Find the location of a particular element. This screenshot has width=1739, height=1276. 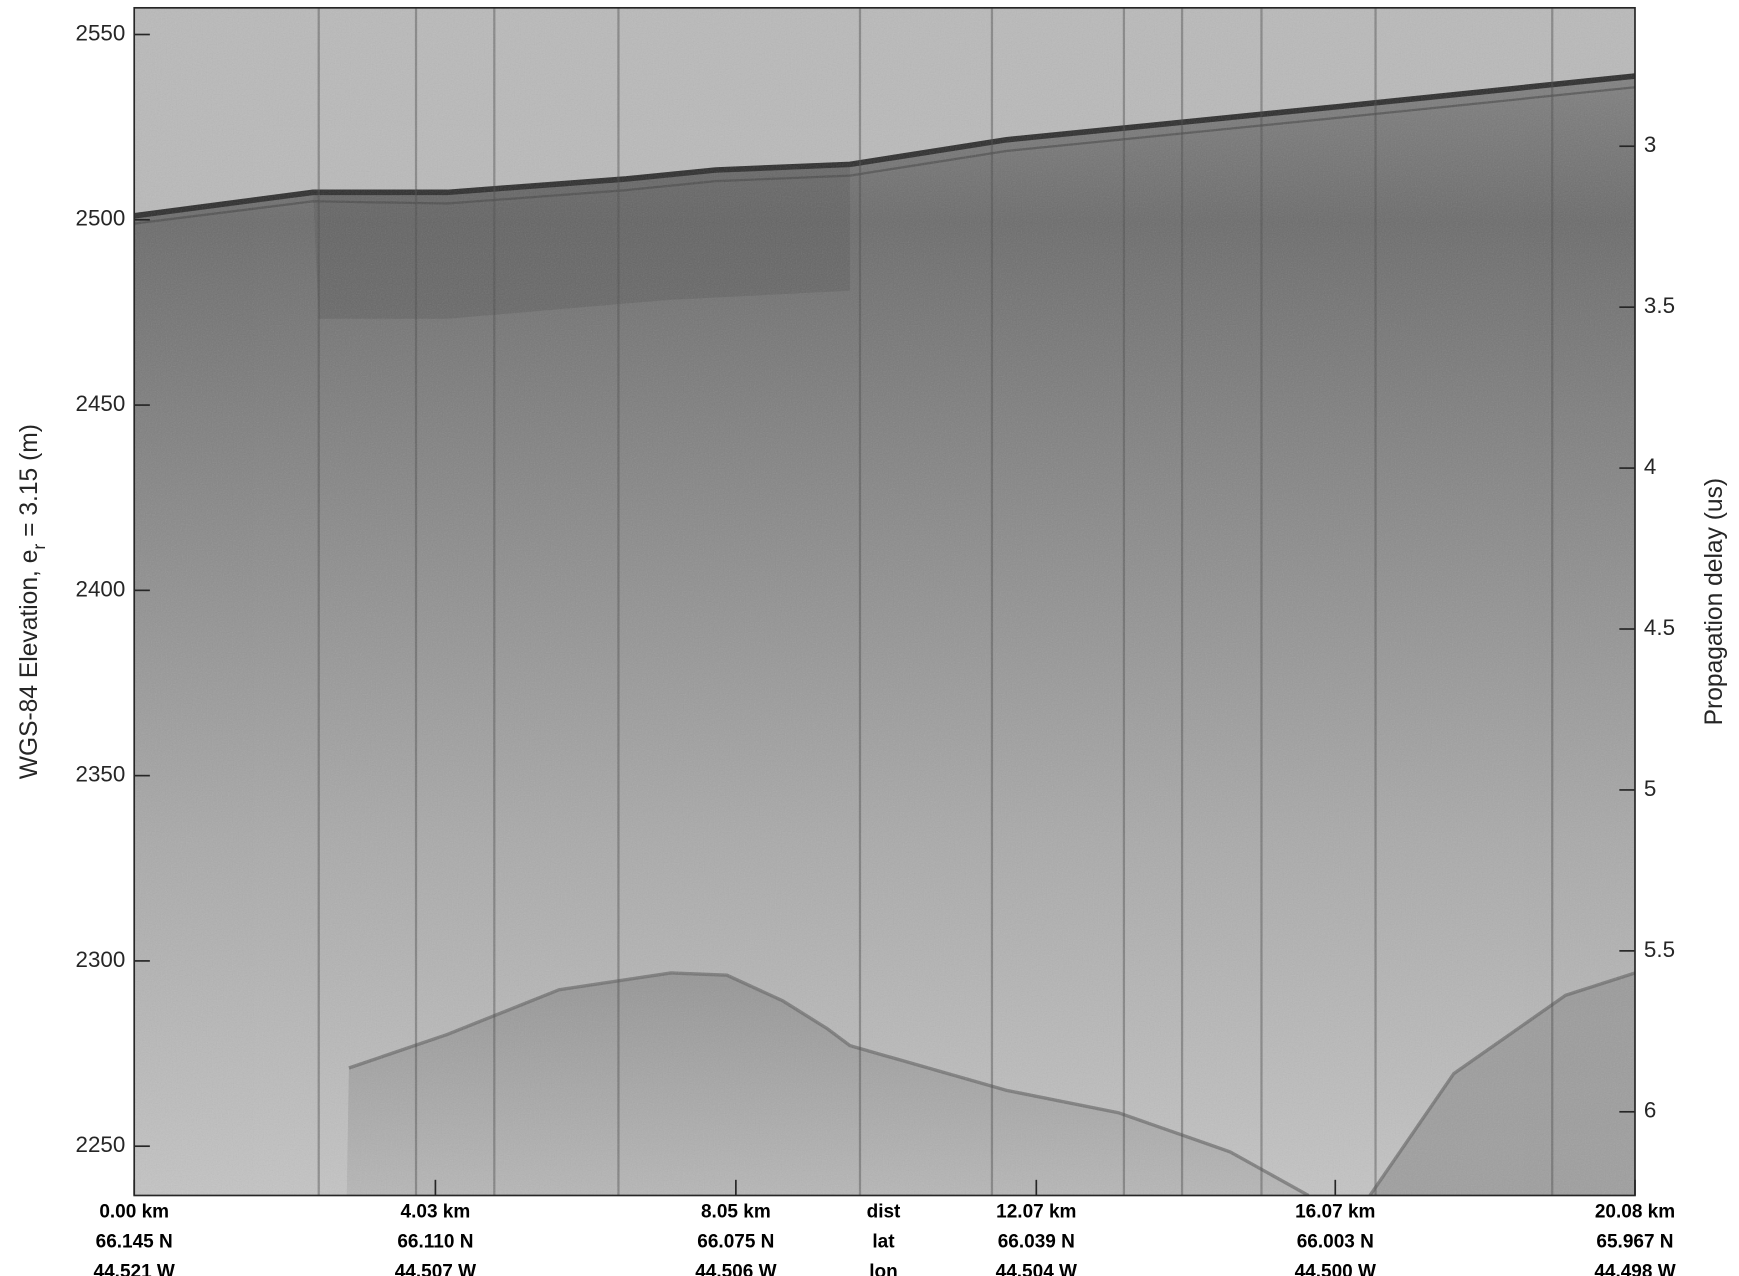

x-tick-label: 16.07 km is located at coordinates (1335, 1211).